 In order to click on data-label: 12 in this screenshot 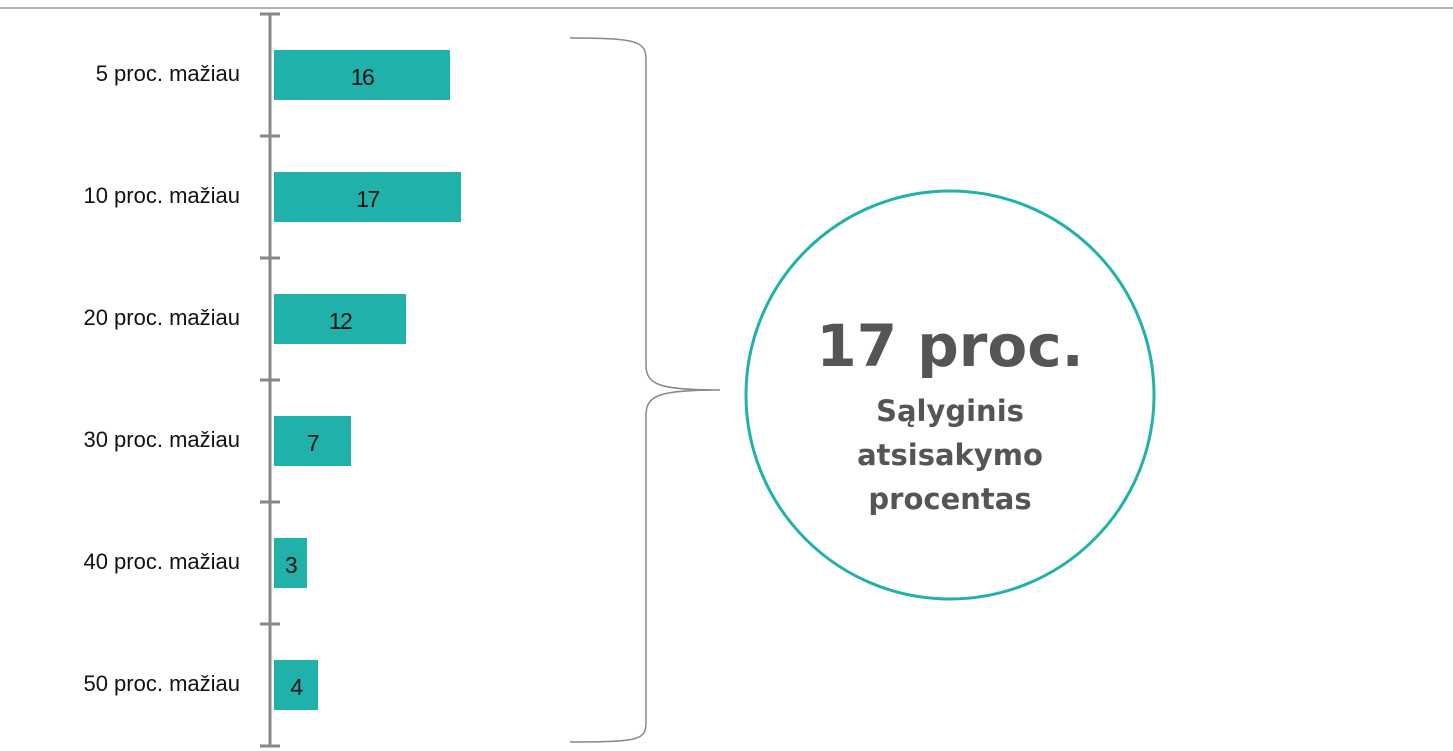, I will do `click(340, 321)`.